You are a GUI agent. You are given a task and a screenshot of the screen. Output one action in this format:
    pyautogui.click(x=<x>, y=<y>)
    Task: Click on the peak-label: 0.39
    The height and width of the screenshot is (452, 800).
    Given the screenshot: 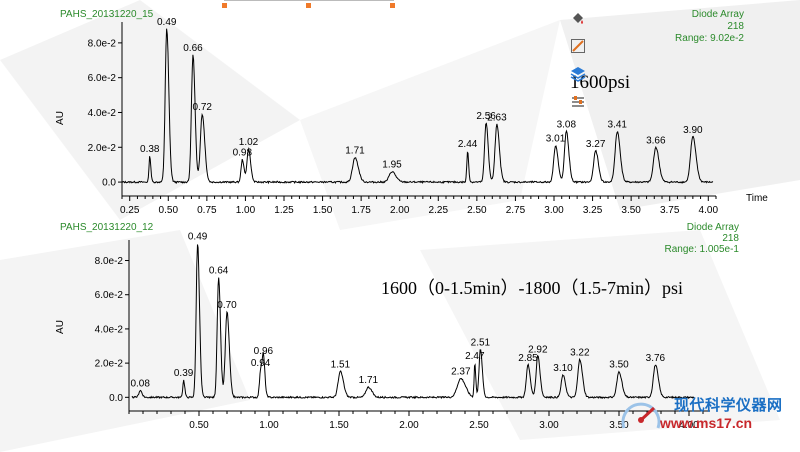 What is the action you would take?
    pyautogui.click(x=184, y=373)
    